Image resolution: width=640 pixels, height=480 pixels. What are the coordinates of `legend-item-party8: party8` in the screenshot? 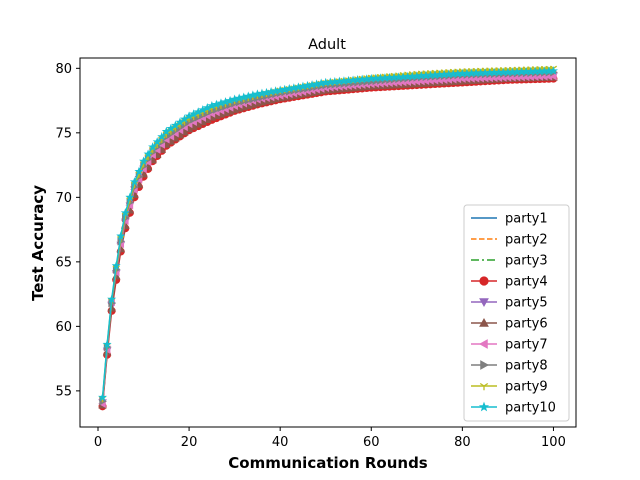 It's located at (509, 366).